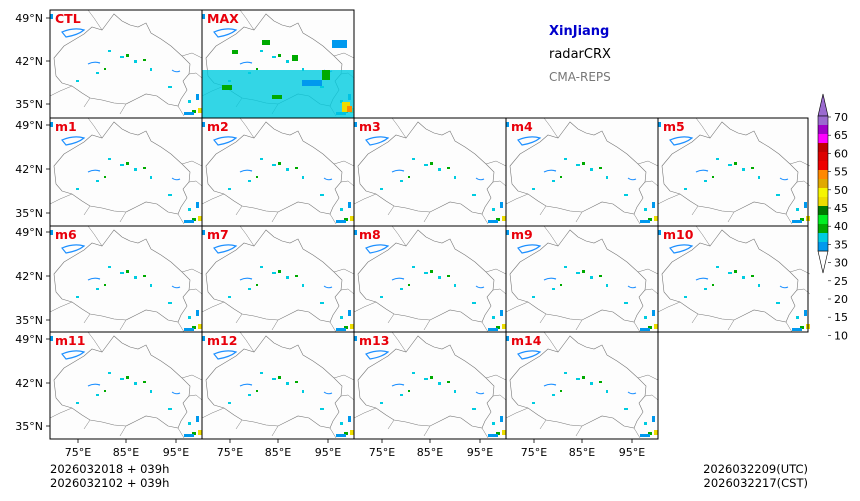 This screenshot has width=860, height=501. What do you see at coordinates (278, 172) in the screenshot?
I see `map-panel-m2: m2` at bounding box center [278, 172].